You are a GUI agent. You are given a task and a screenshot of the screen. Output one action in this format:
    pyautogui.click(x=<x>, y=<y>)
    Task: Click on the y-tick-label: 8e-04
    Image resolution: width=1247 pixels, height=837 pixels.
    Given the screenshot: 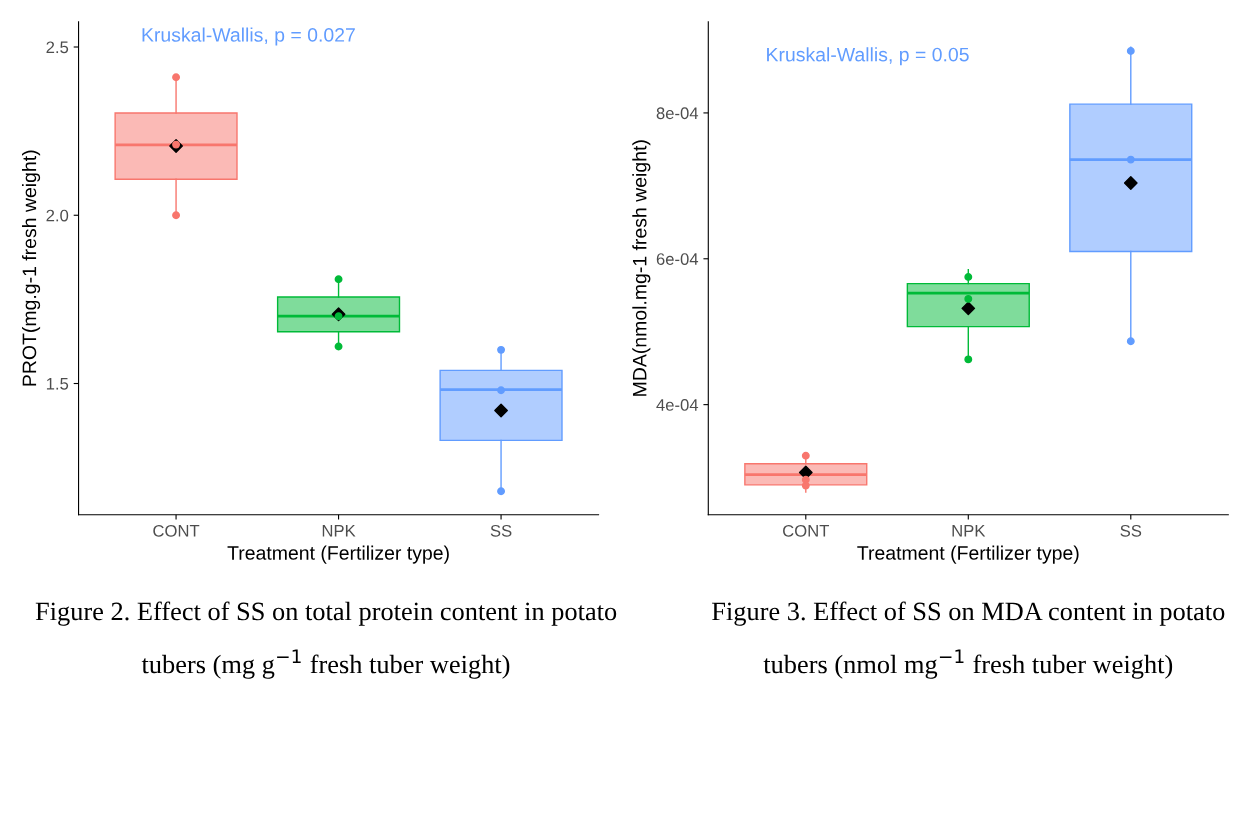 What is the action you would take?
    pyautogui.click(x=677, y=113)
    